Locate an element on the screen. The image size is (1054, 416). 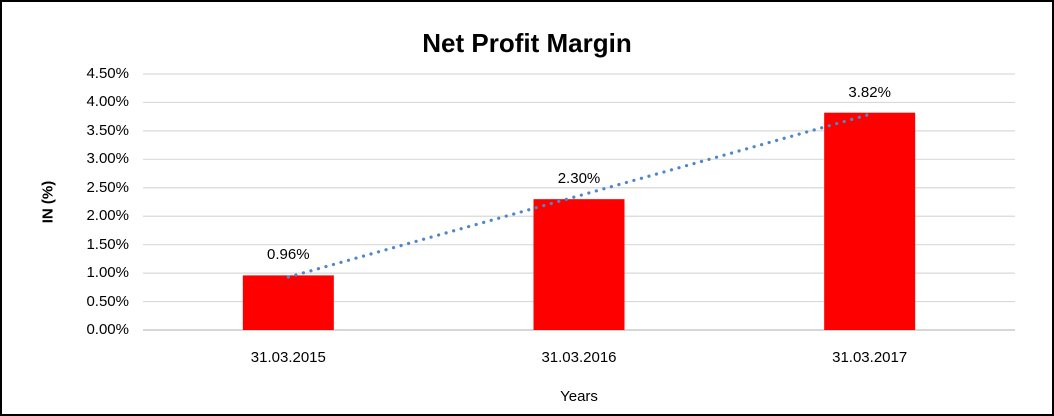
y-tick-label: 1.50% is located at coordinates (107, 244).